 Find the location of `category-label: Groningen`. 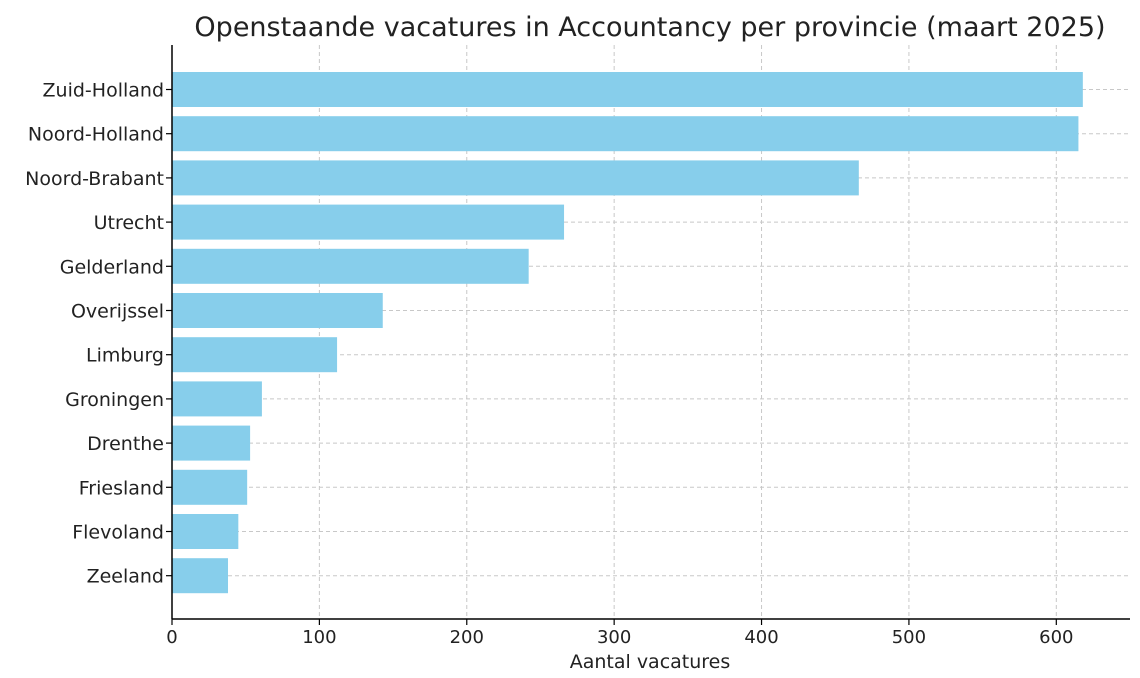

category-label: Groningen is located at coordinates (114, 400).